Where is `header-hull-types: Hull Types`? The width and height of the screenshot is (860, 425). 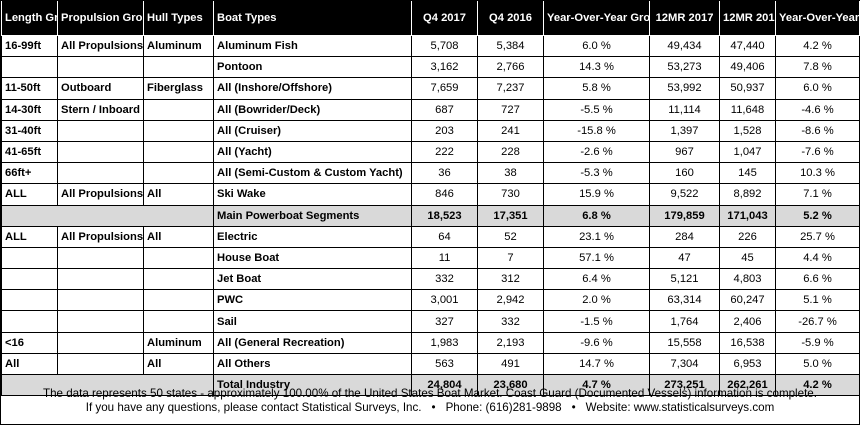 header-hull-types: Hull Types is located at coordinates (178, 18).